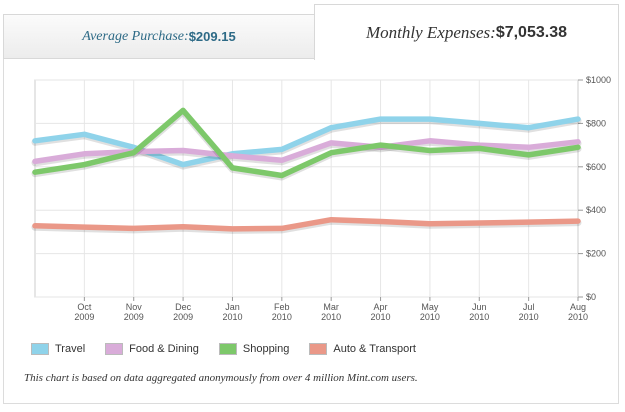 Image resolution: width=625 pixels, height=412 pixels. I want to click on y-tick-label: $400, so click(596, 210).